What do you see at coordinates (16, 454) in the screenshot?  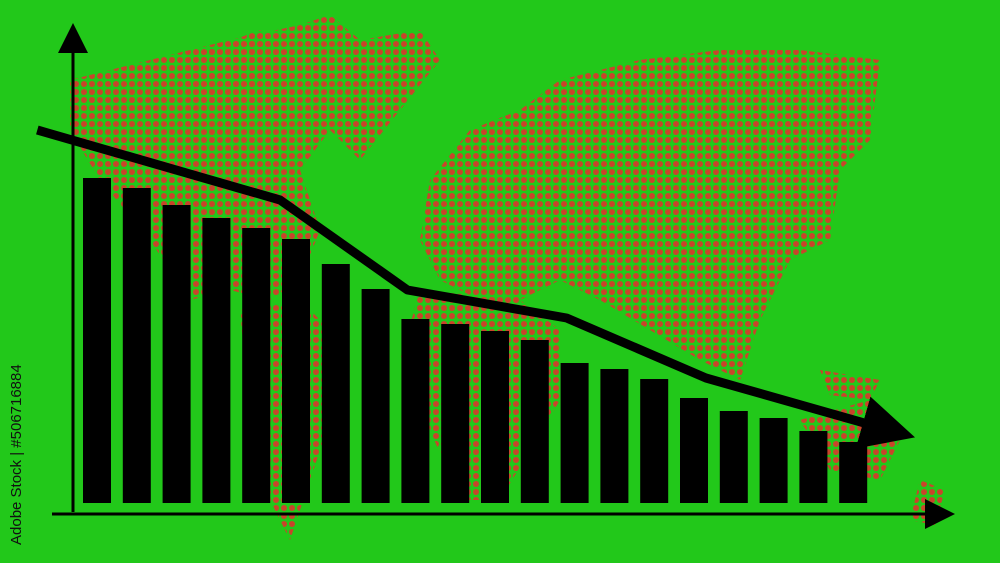 I see `watermark: Adobe Stock | #506716884` at bounding box center [16, 454].